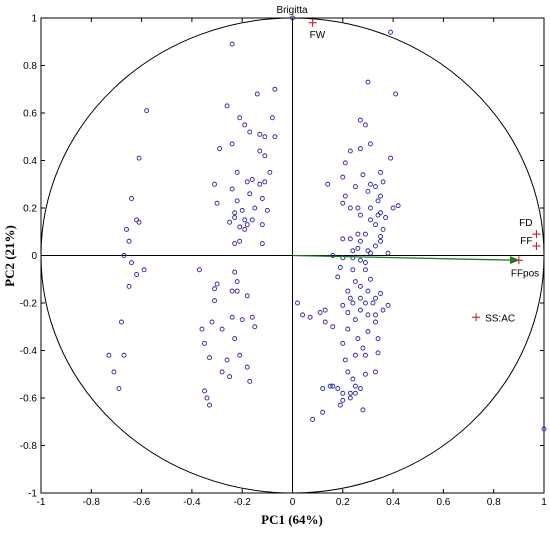 Image resolution: width=550 pixels, height=533 pixels. What do you see at coordinates (393, 502) in the screenshot?
I see `x-tick-label: 0.4` at bounding box center [393, 502].